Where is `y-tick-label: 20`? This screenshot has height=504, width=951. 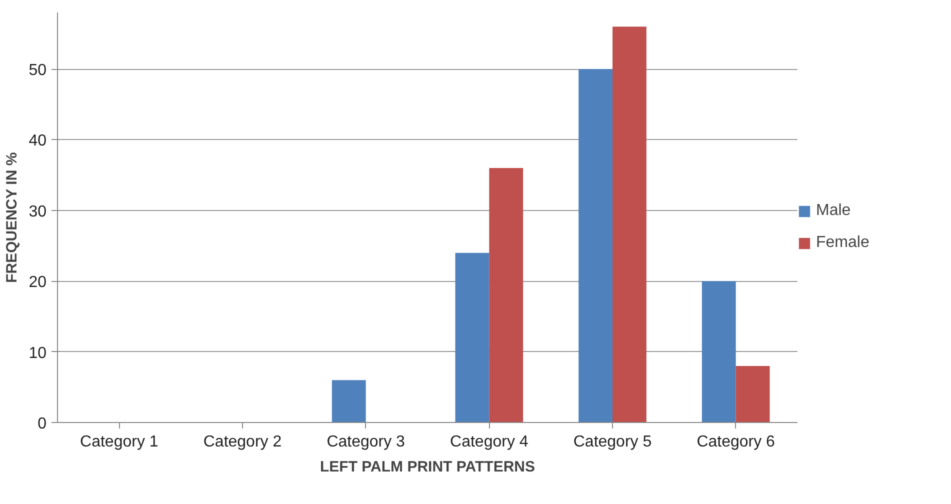
y-tick-label: 20 is located at coordinates (37, 283).